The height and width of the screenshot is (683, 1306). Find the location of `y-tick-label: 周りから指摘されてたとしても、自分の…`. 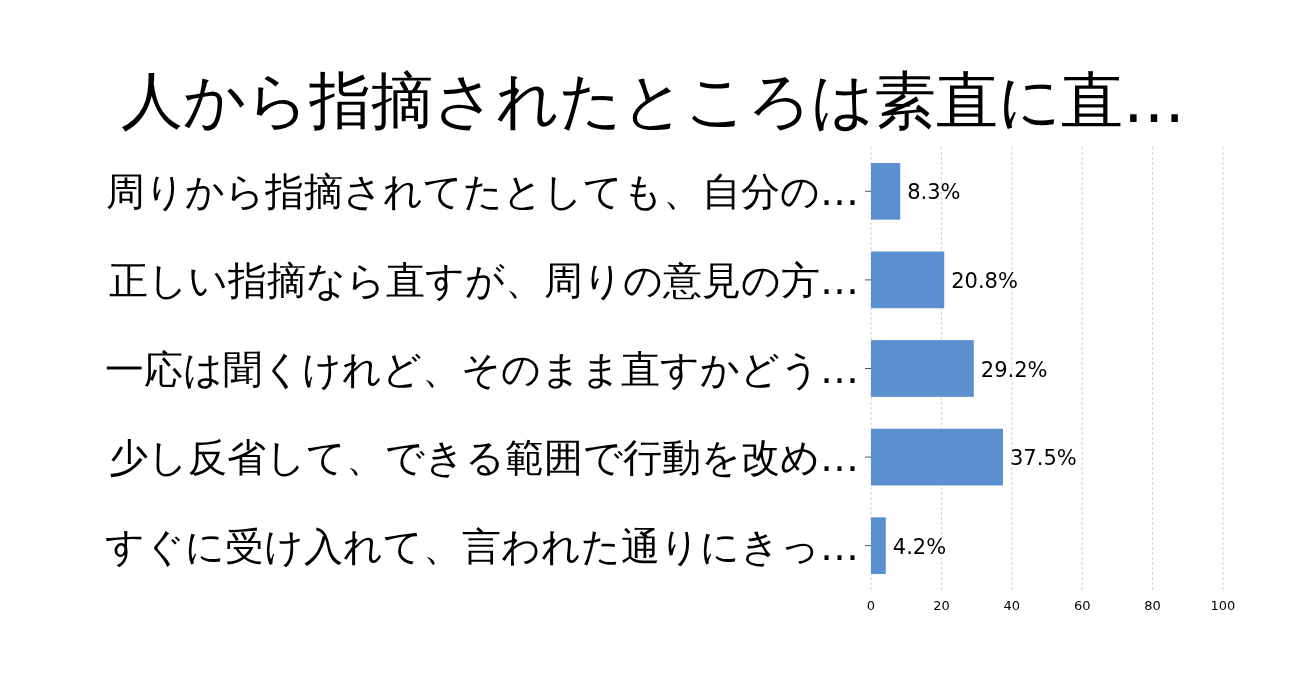

y-tick-label: 周りから指摘されてたとしても、自分の… is located at coordinates (482, 192).